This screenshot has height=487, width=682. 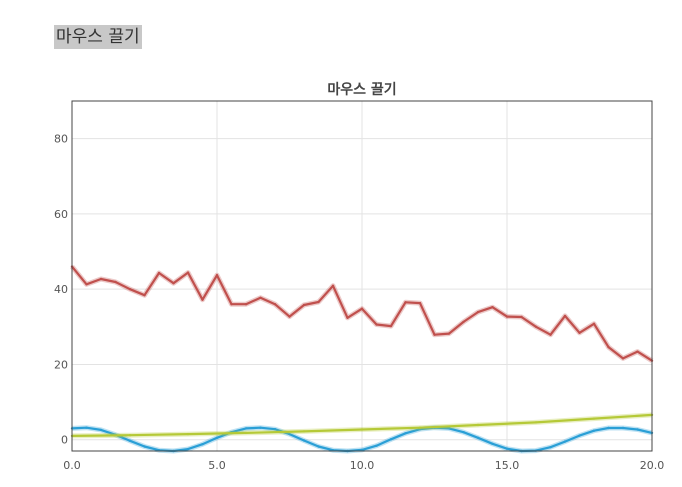 What do you see at coordinates (61, 214) in the screenshot?
I see `y-tick-label: 60` at bounding box center [61, 214].